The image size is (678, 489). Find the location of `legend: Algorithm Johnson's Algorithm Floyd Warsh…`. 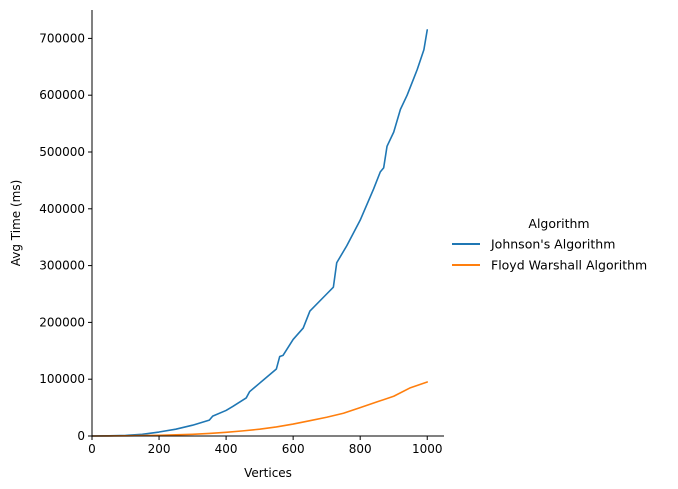

legend: Algorithm Johnson's Algorithm Floyd Warsh… is located at coordinates (549, 244).